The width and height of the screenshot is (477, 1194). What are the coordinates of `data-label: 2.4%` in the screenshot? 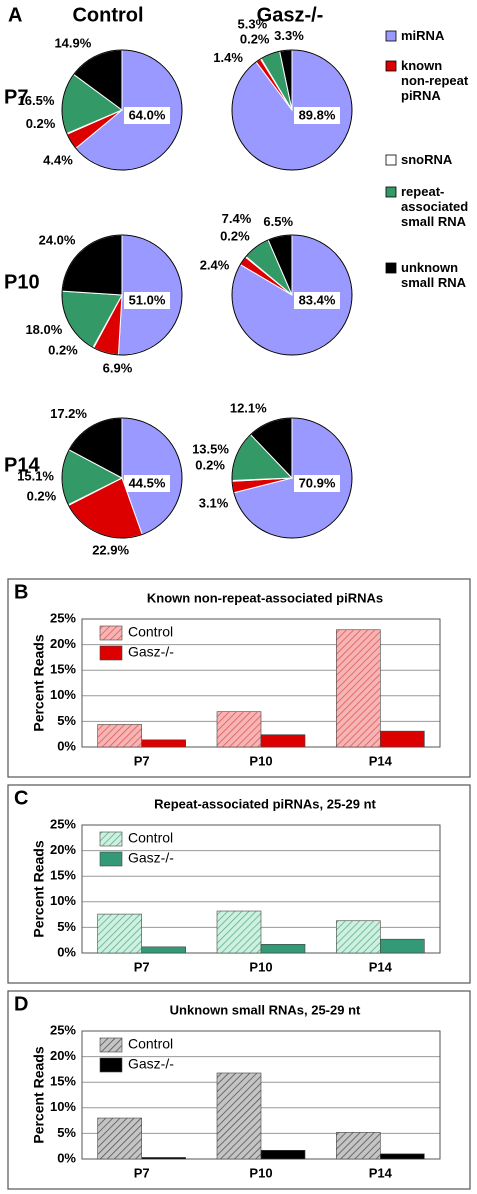 It's located at (215, 265).